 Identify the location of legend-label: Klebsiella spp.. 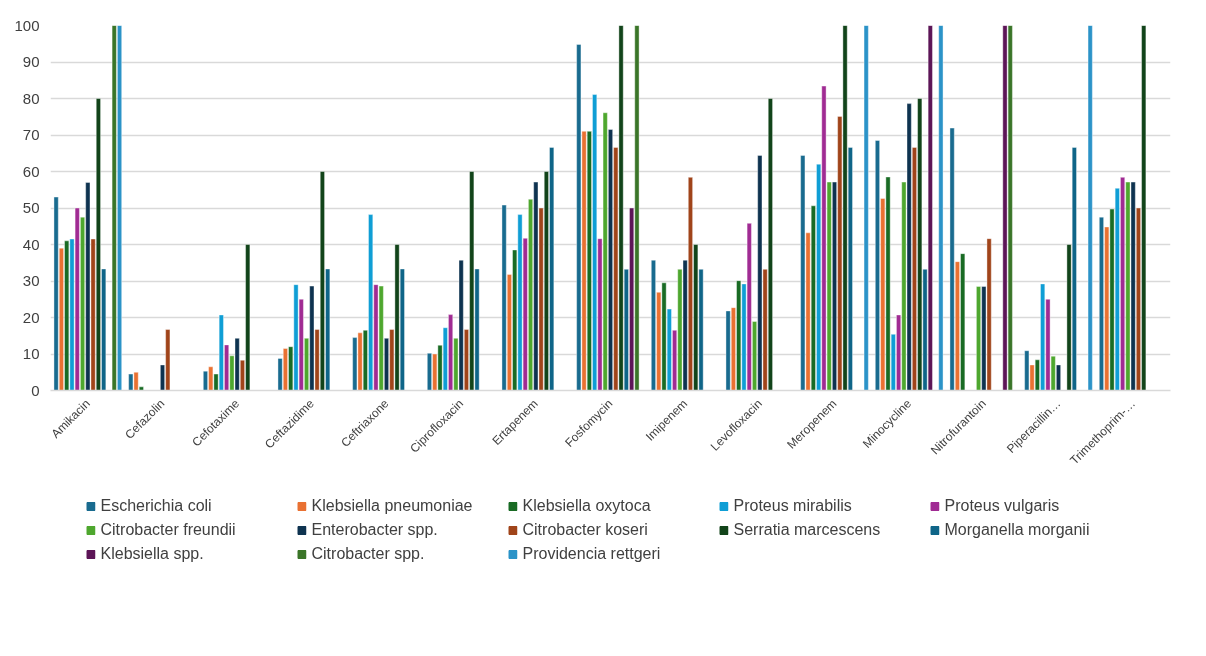
(152, 554).